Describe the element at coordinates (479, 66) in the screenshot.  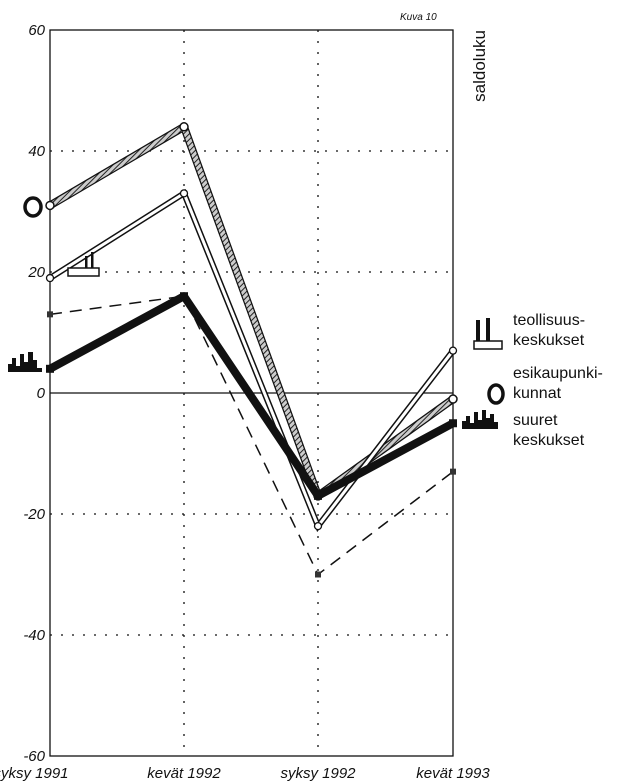
I see `y-axis-label: saldoluku` at that location.